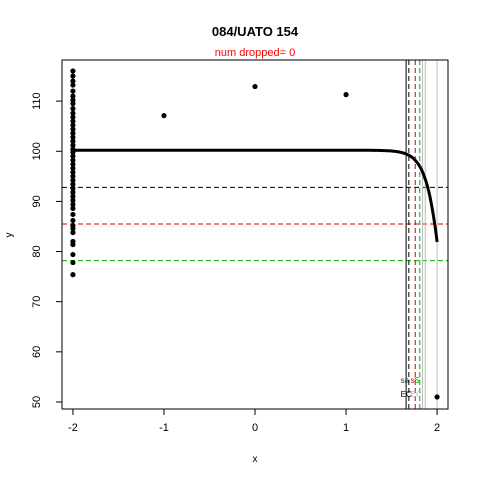  I want to click on y-tick-label-0: 50, so click(37, 402).